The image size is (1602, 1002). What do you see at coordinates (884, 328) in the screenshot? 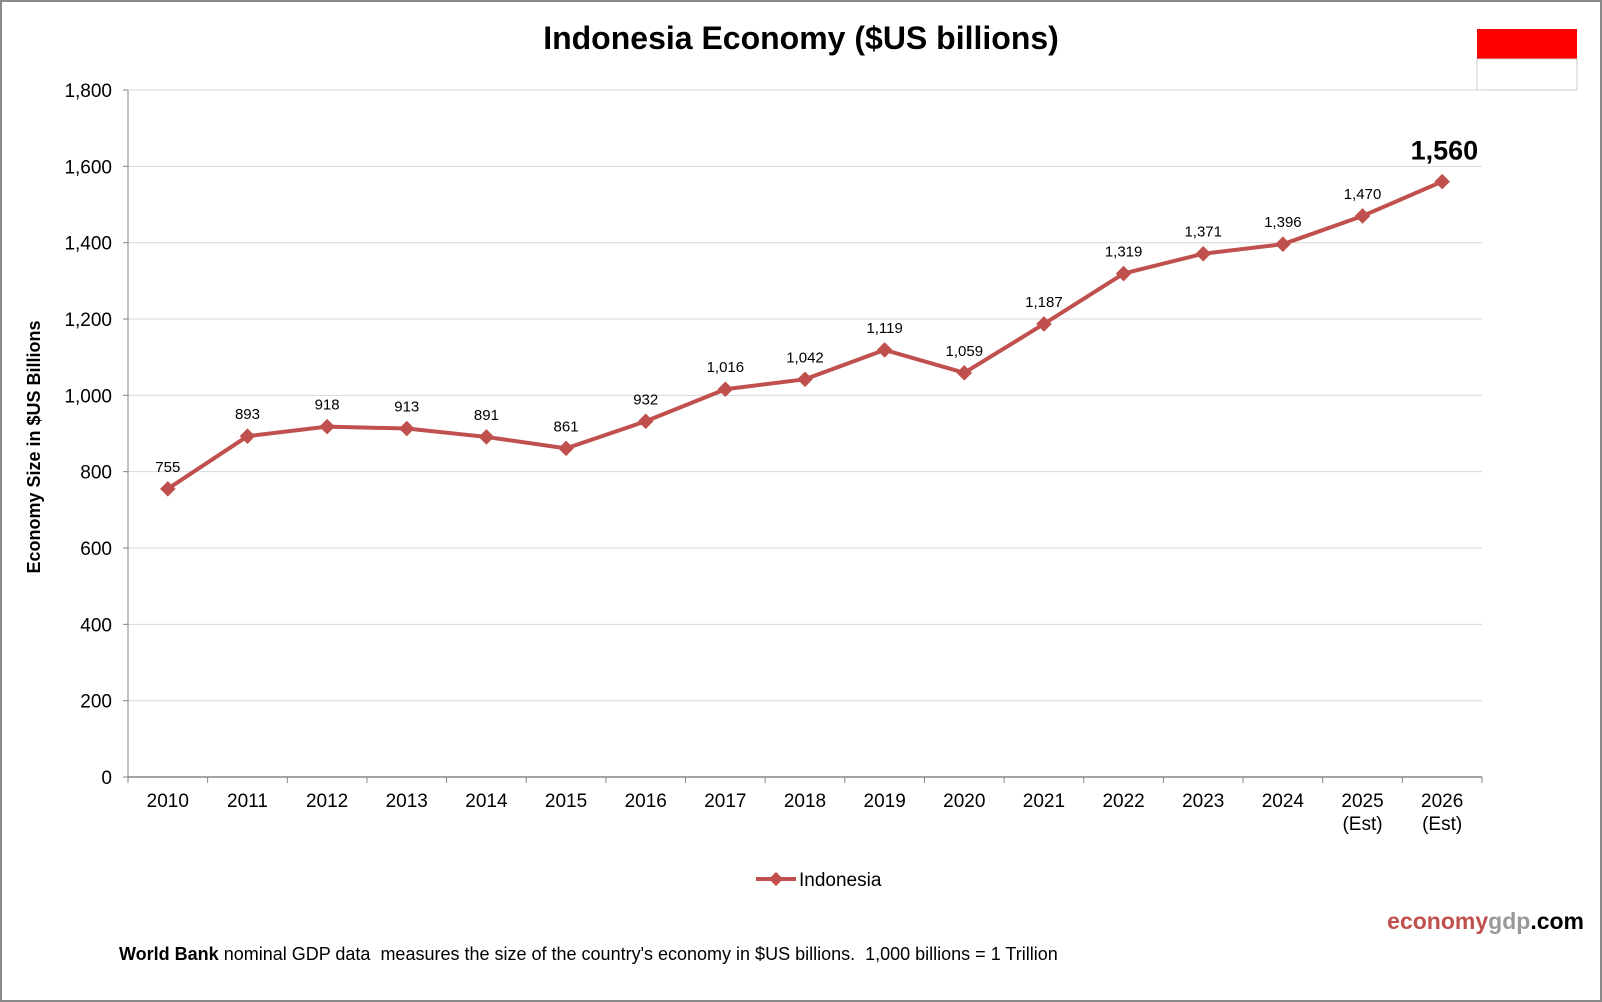
I see `data-label: 1,119` at bounding box center [884, 328].